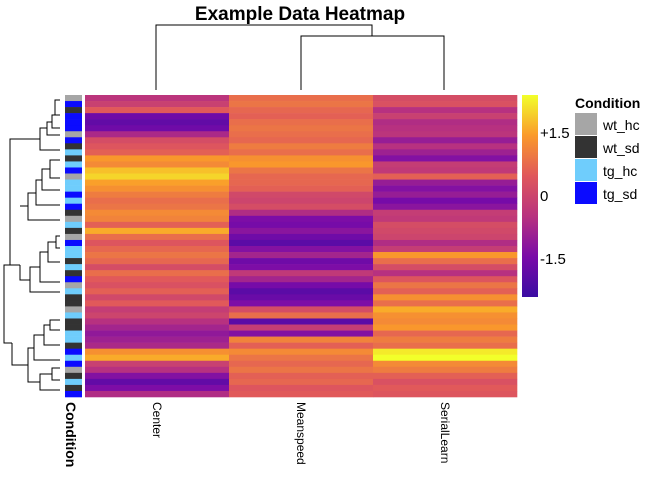 The image size is (672, 480). I want to click on legend-swatch-tg-hc, so click(586, 170).